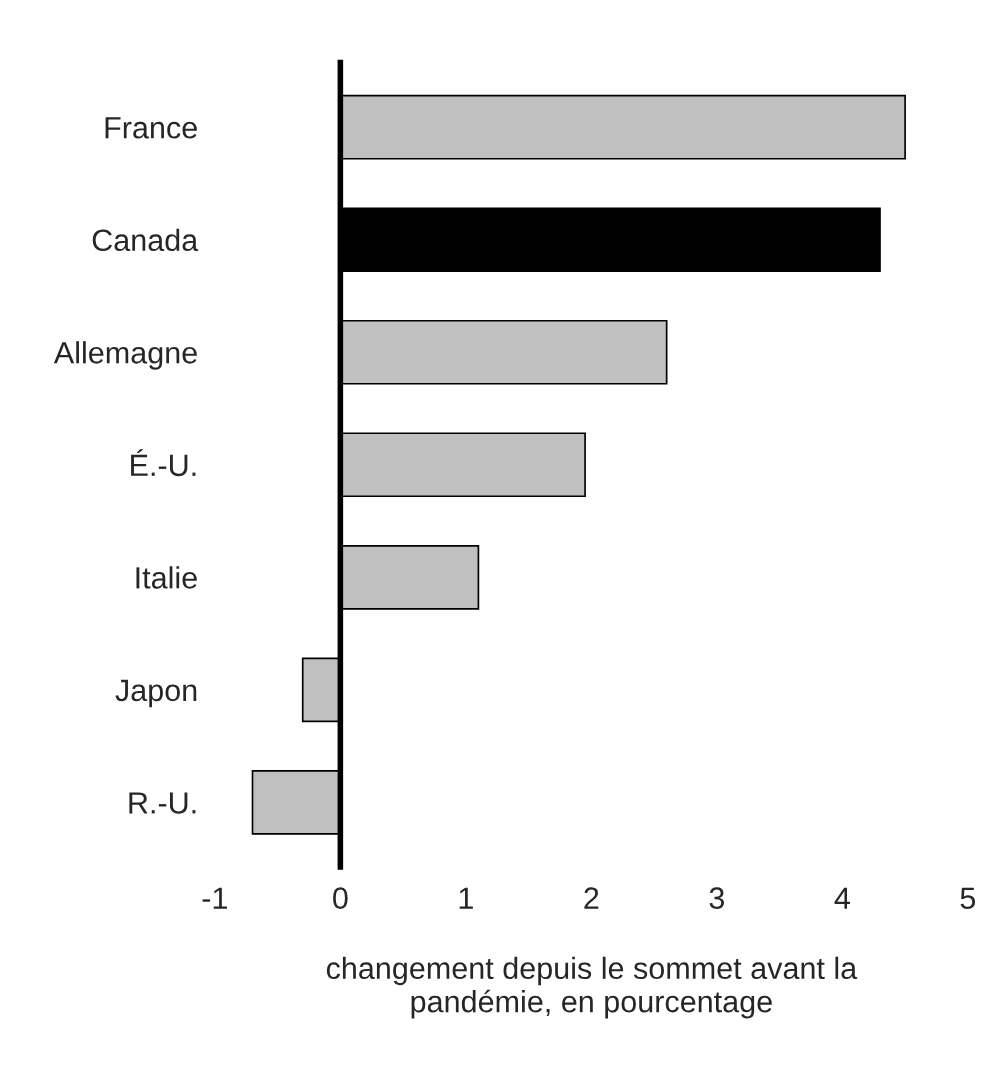 The height and width of the screenshot is (1066, 1004). Describe the element at coordinates (163, 463) in the screenshot. I see `y-tick-label: É.-U.` at that location.